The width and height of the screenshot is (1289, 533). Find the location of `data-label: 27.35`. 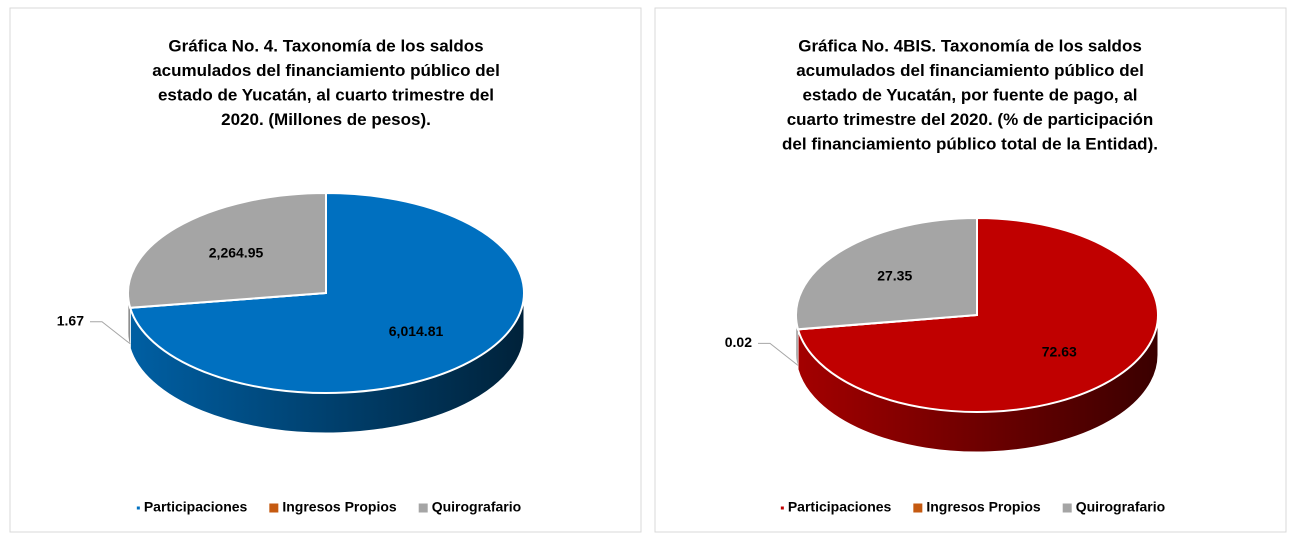

data-label: 27.35 is located at coordinates (894, 276).